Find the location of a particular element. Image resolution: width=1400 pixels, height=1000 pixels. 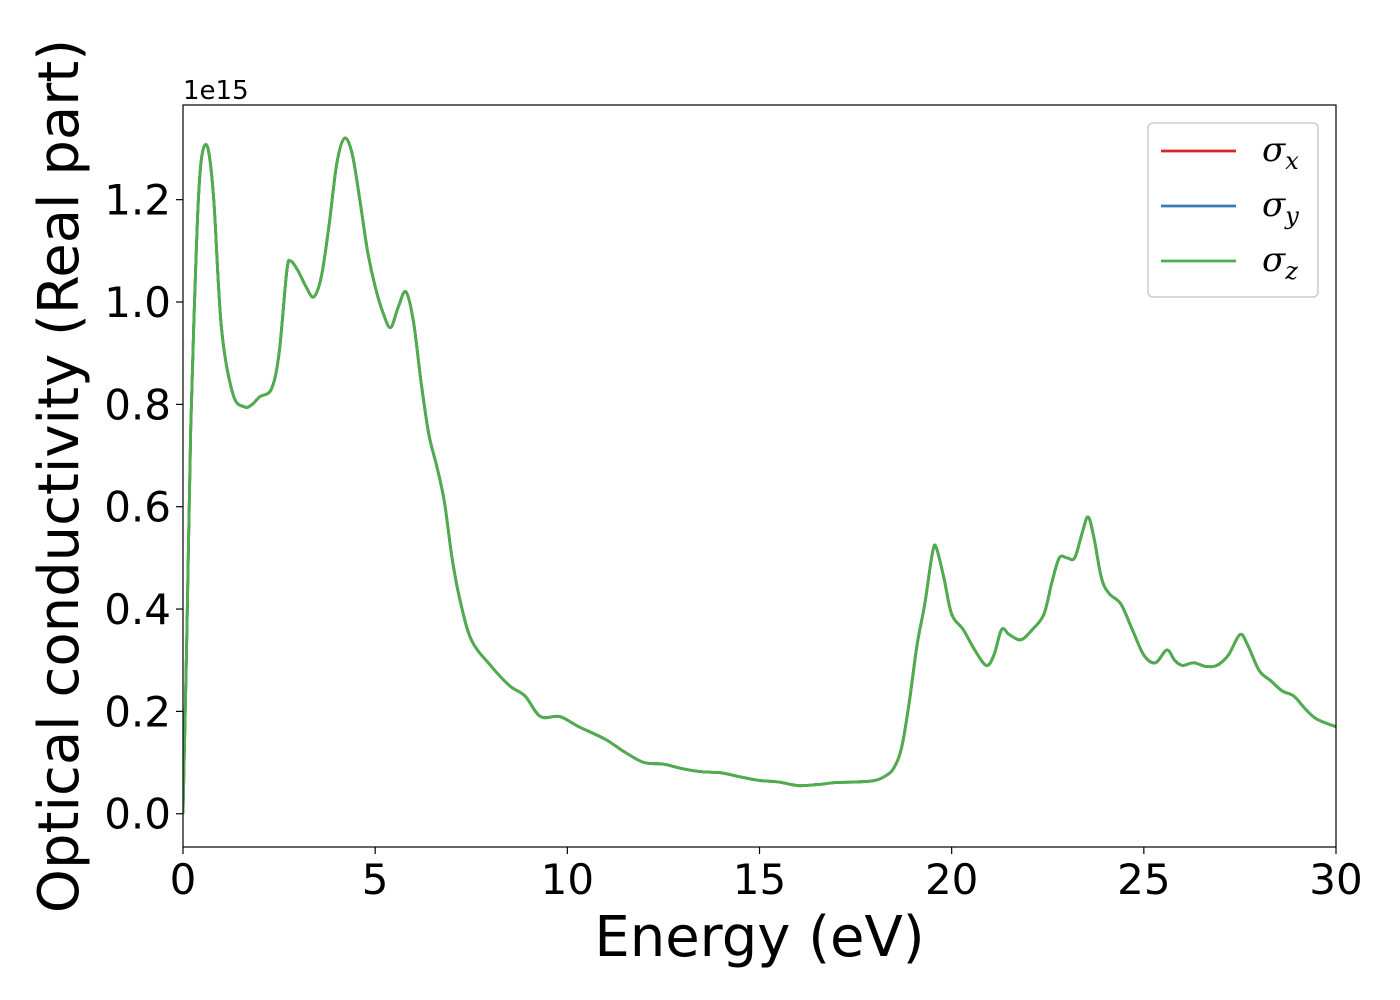

y-tick-label: 0.6 is located at coordinates (137, 507).